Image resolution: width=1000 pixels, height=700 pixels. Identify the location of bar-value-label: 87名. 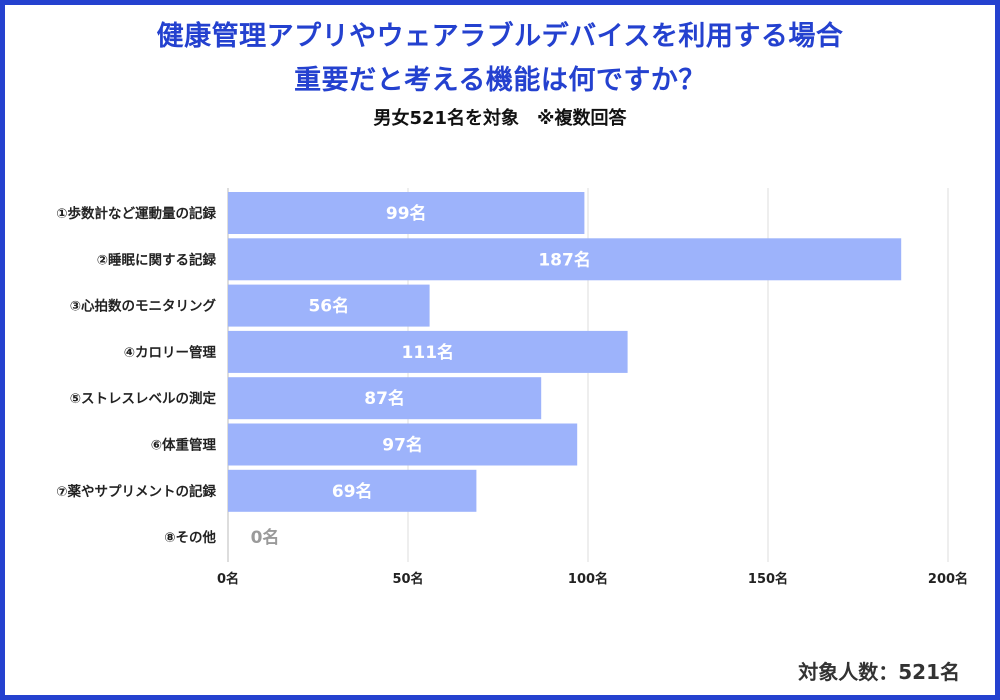
(384, 398).